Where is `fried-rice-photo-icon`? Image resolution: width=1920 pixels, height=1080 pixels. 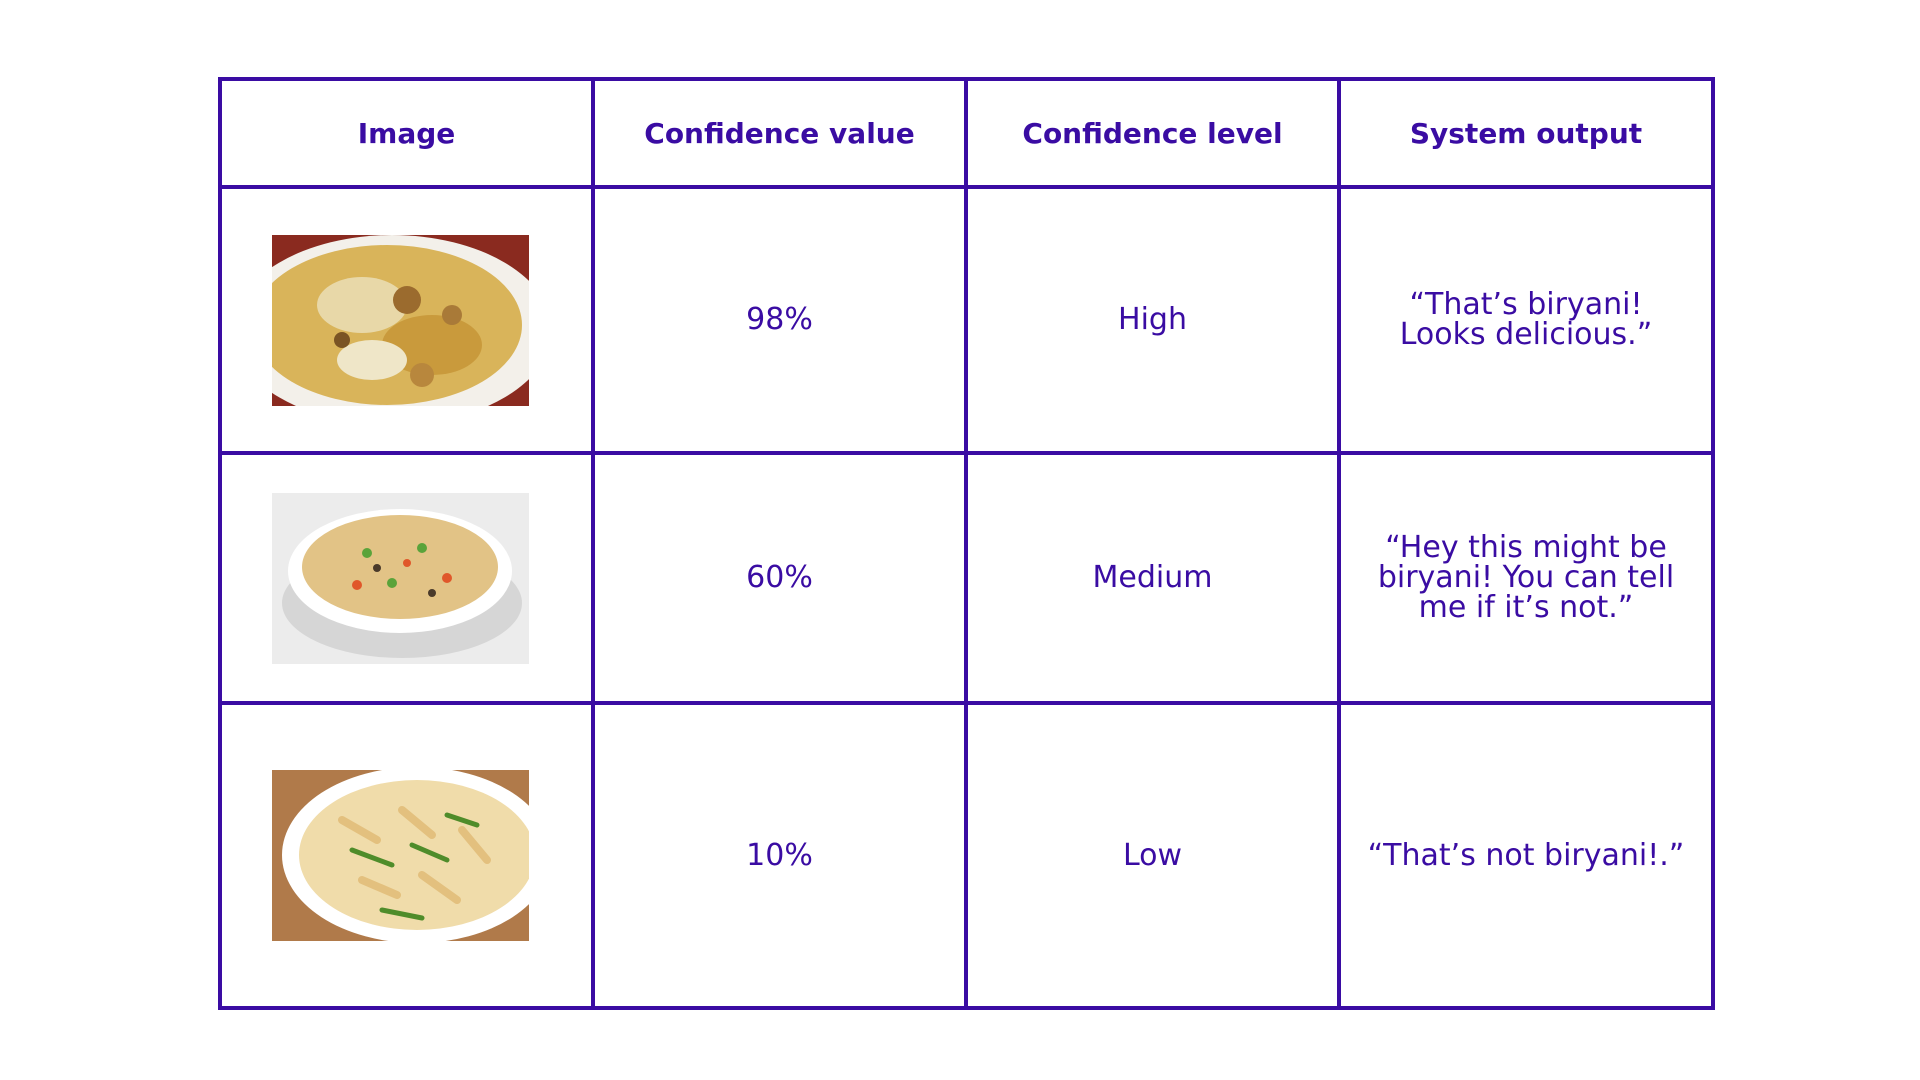
fried-rice-photo-icon is located at coordinates (400, 578).